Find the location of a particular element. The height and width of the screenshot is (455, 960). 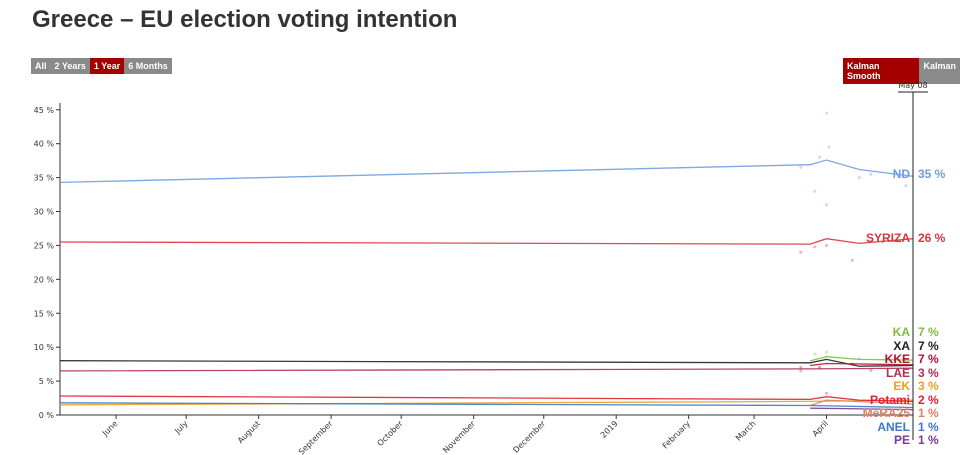

series-value-syriza: 26 % is located at coordinates (932, 238).